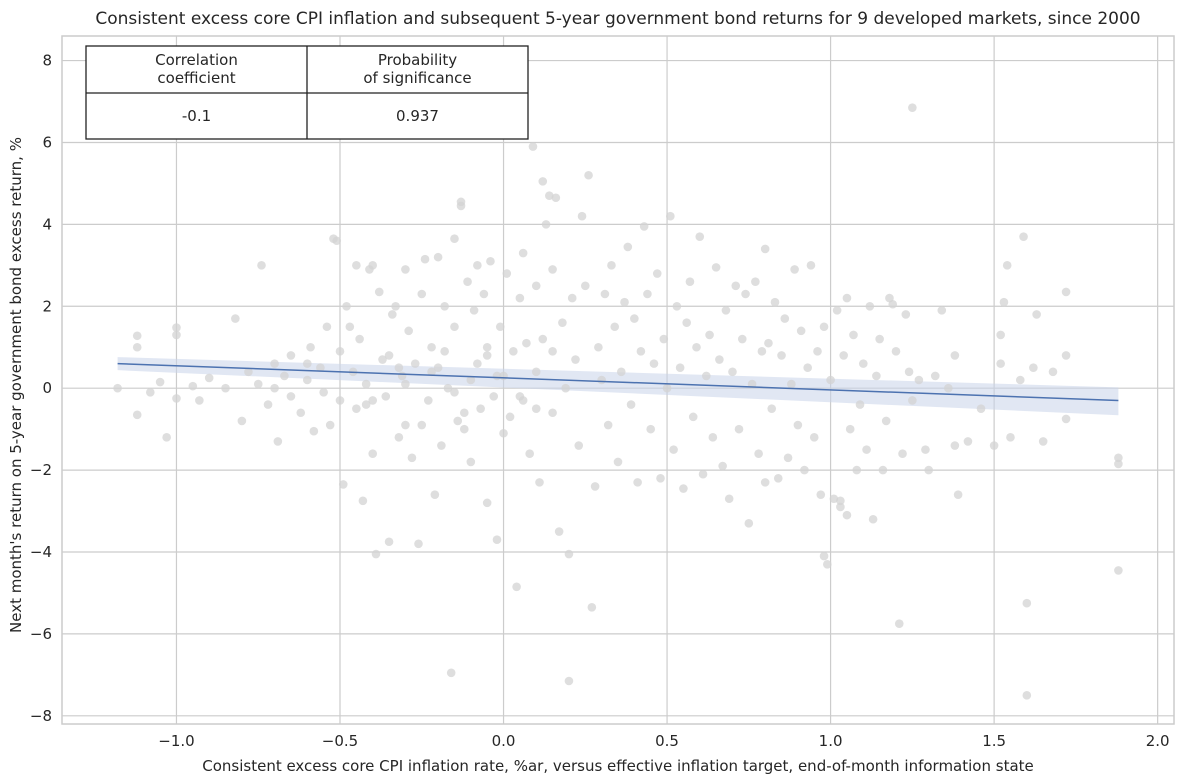  Describe the element at coordinates (196, 78) in the screenshot. I see `table-header-line: coefficient` at that location.